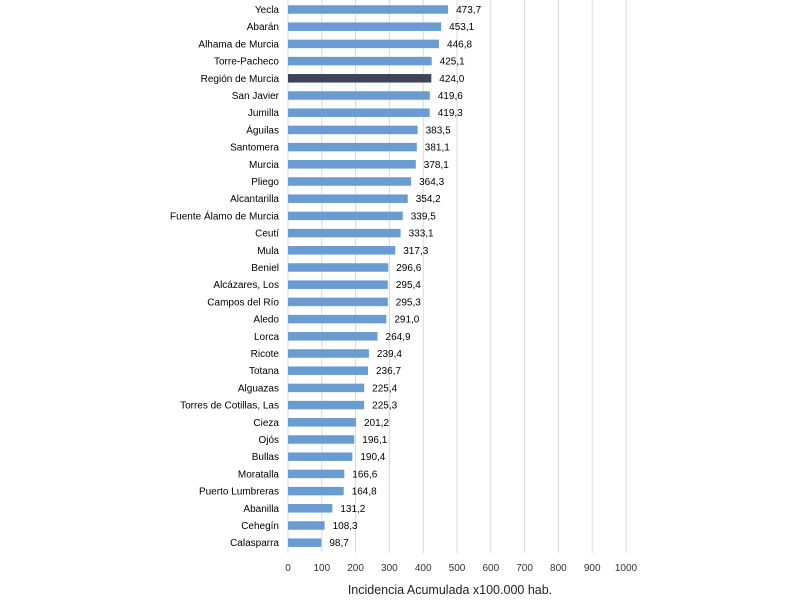 Image resolution: width=800 pixels, height=601 pixels. Describe the element at coordinates (262, 129) in the screenshot. I see `category-label: Águilas` at that location.